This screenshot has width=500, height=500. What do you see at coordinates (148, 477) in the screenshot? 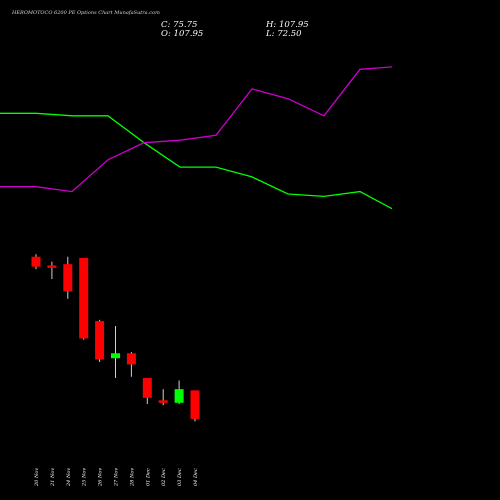
I see `date-label: 01 Dec` at bounding box center [148, 477].